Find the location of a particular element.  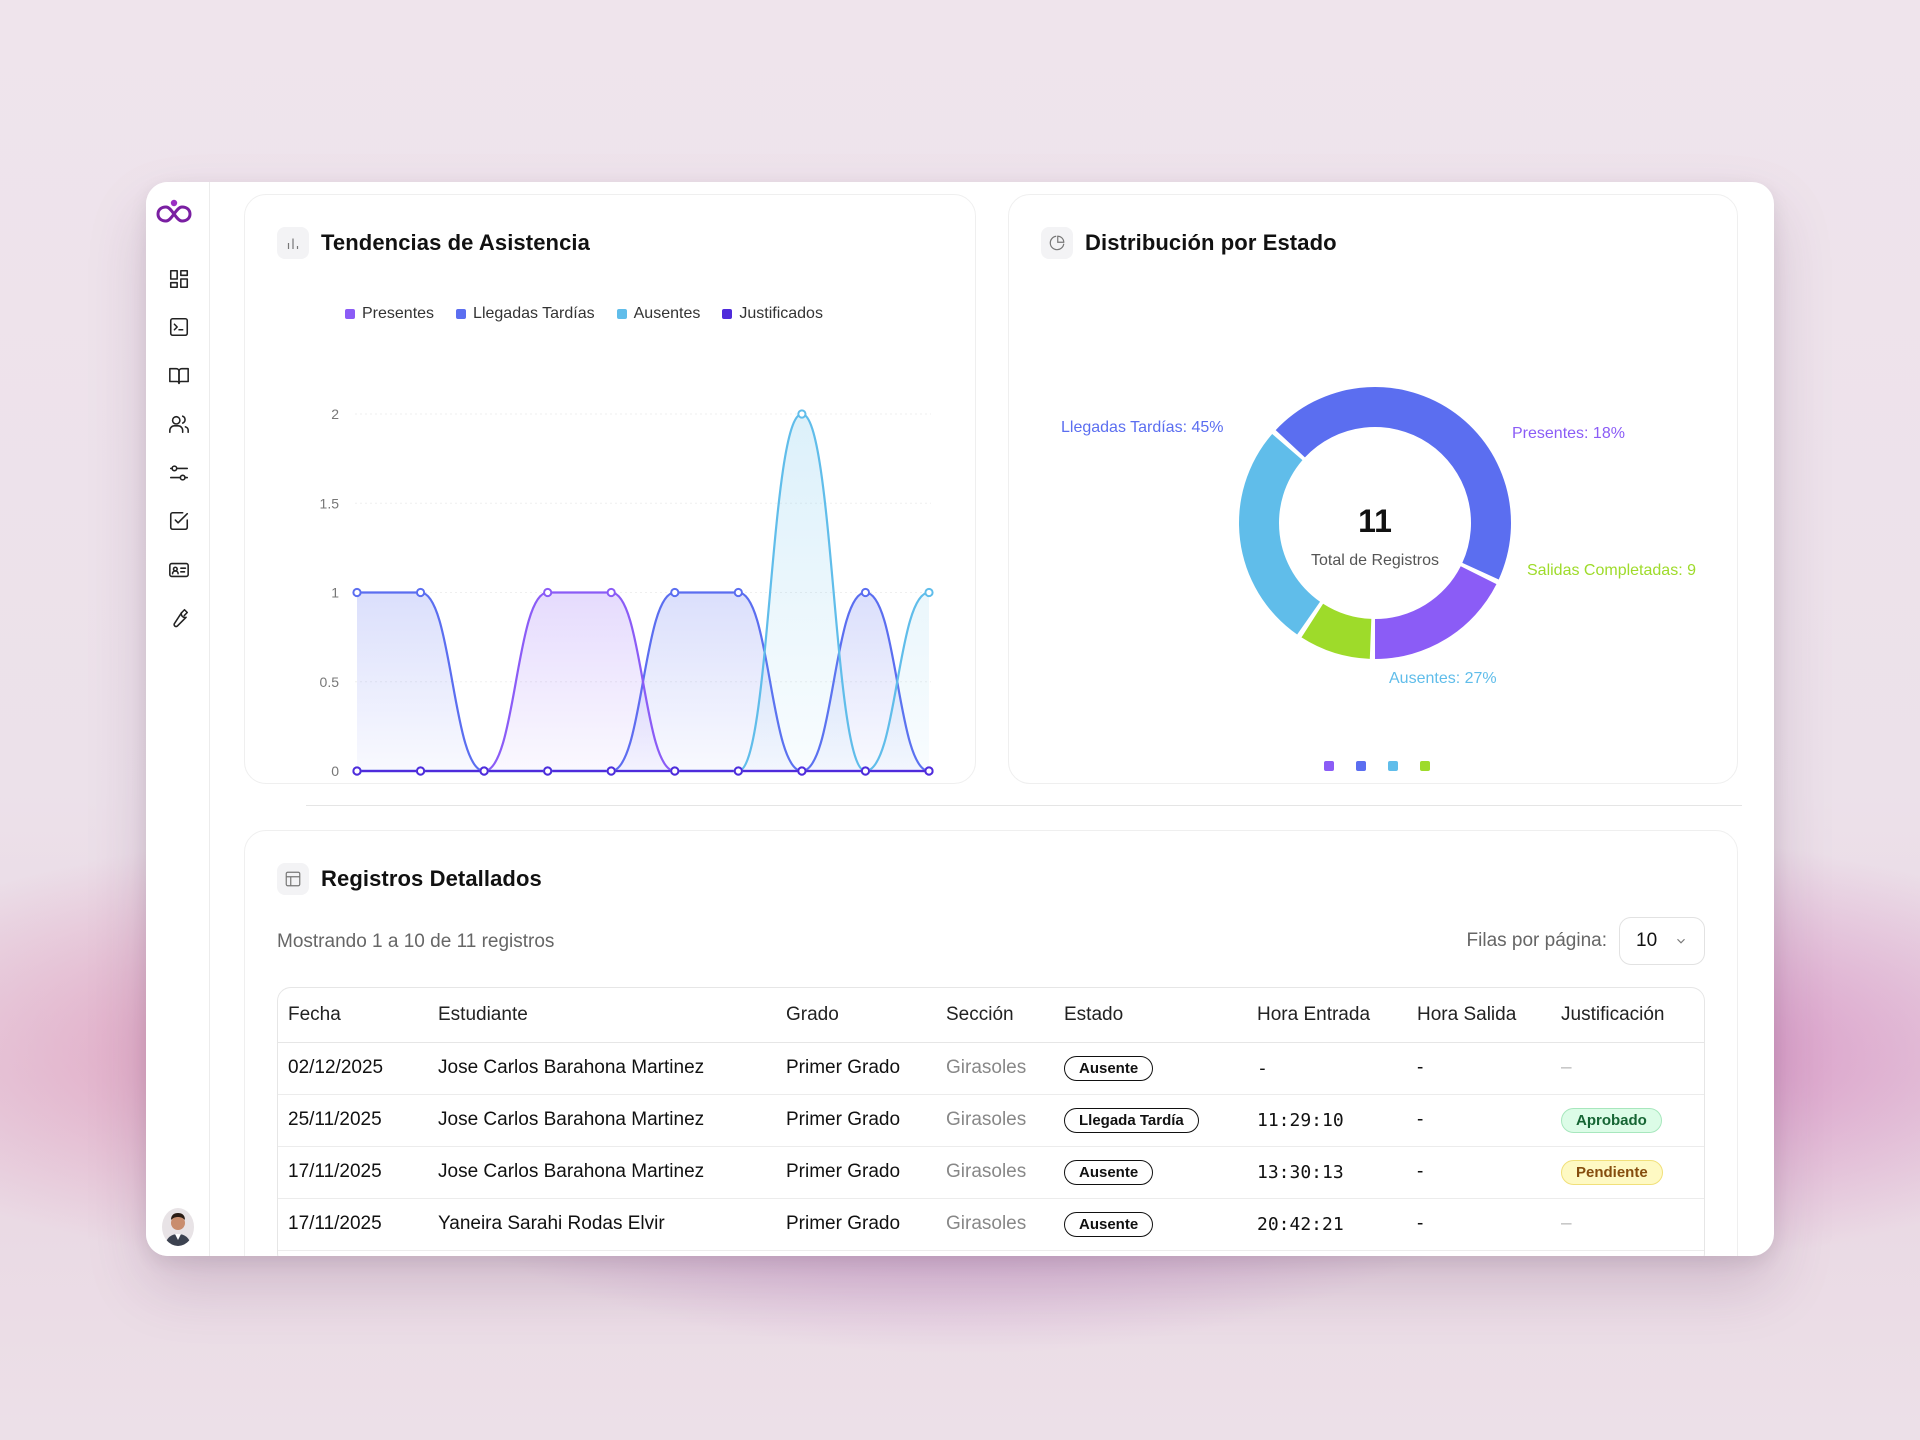

trend-title: Tendencias de Asistencia is located at coordinates (455, 242).